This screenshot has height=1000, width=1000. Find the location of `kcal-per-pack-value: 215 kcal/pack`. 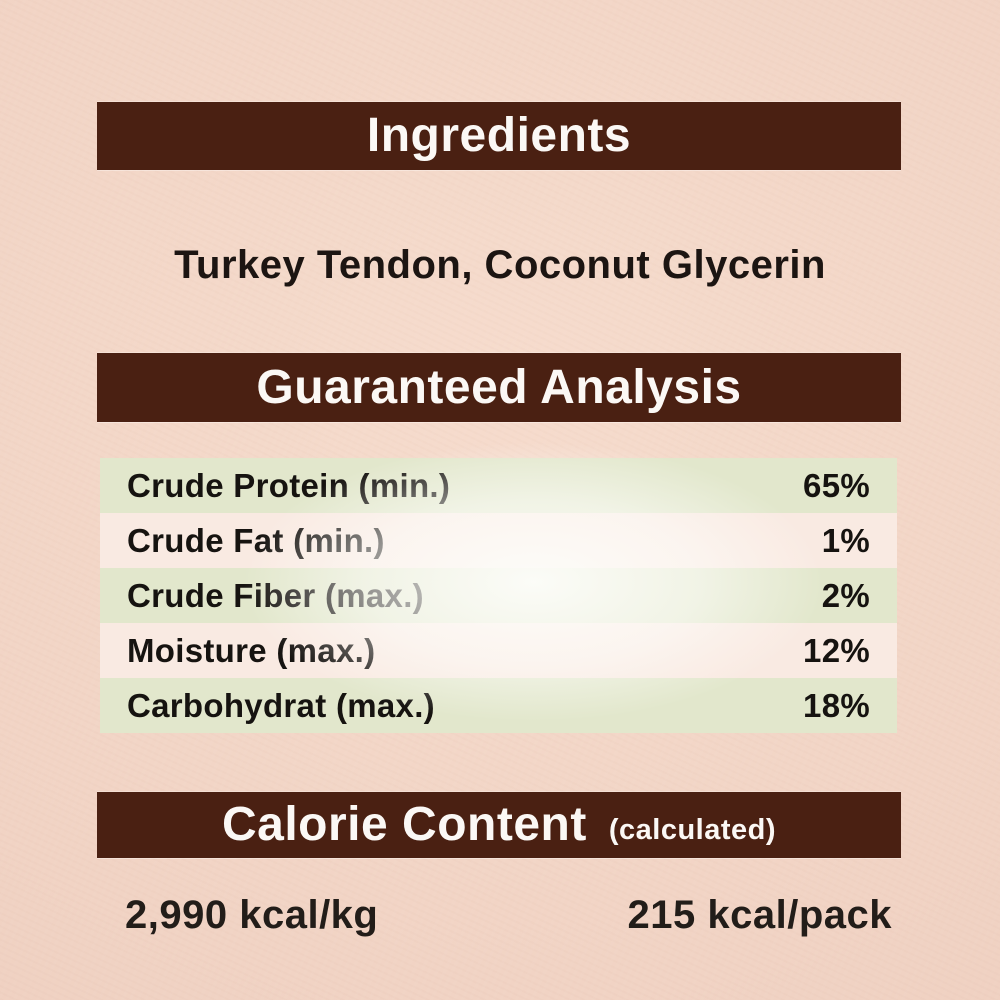

kcal-per-pack-value: 215 kcal/pack is located at coordinates (759, 915).